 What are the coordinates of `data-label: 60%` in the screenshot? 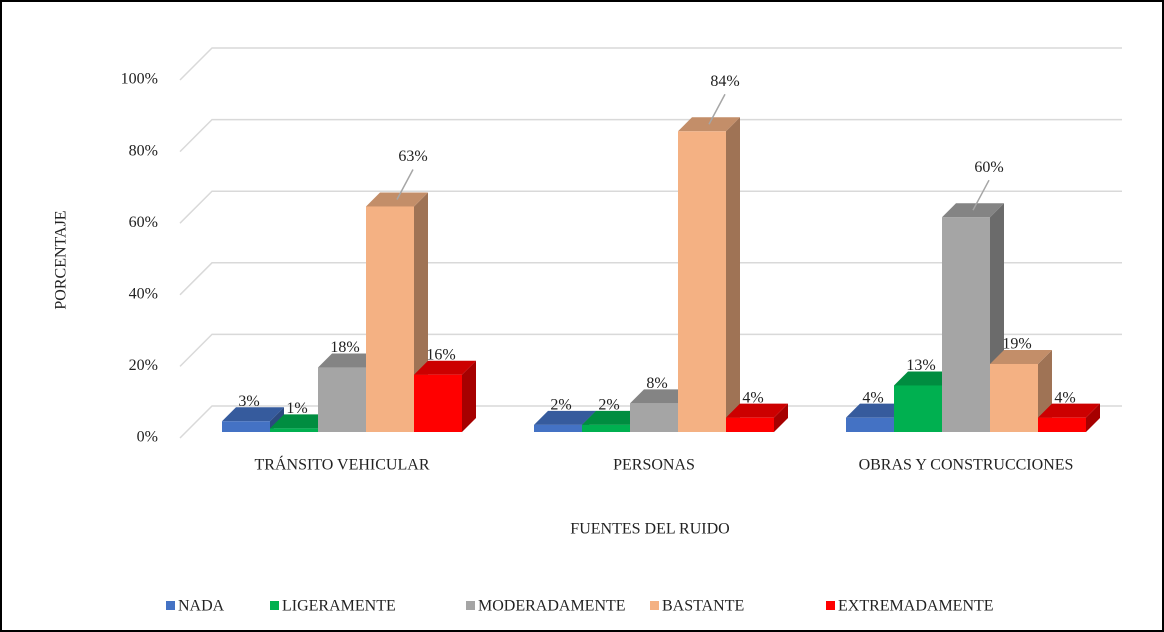 It's located at (988, 167).